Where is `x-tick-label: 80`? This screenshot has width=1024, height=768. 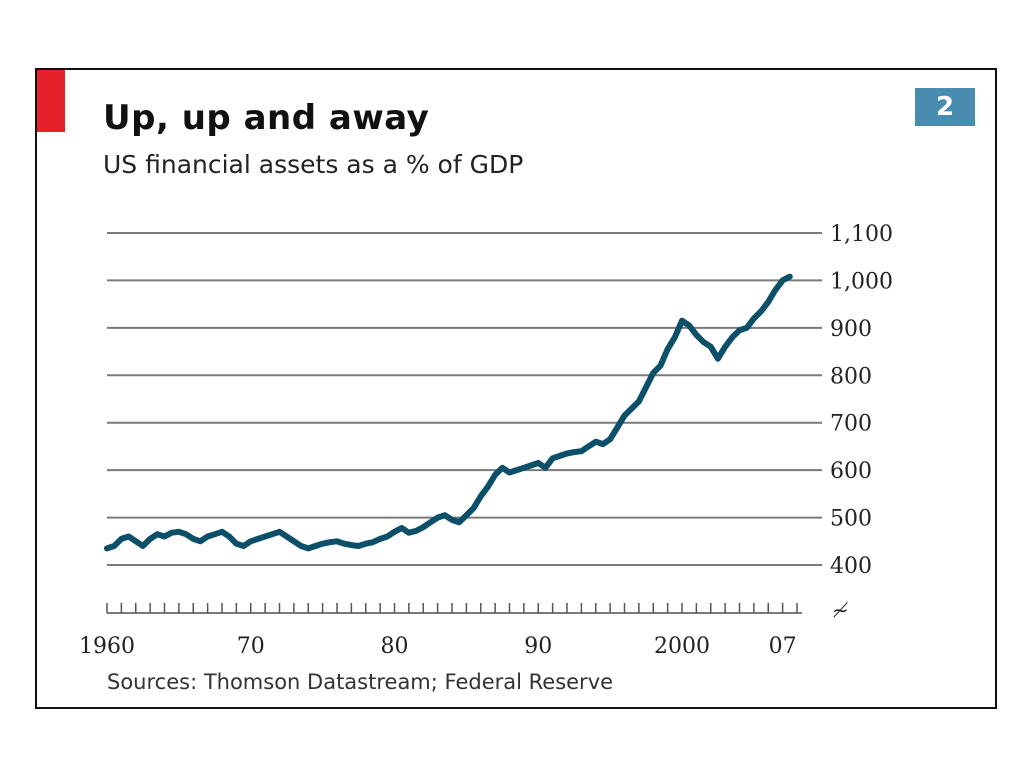 x-tick-label: 80 is located at coordinates (395, 646).